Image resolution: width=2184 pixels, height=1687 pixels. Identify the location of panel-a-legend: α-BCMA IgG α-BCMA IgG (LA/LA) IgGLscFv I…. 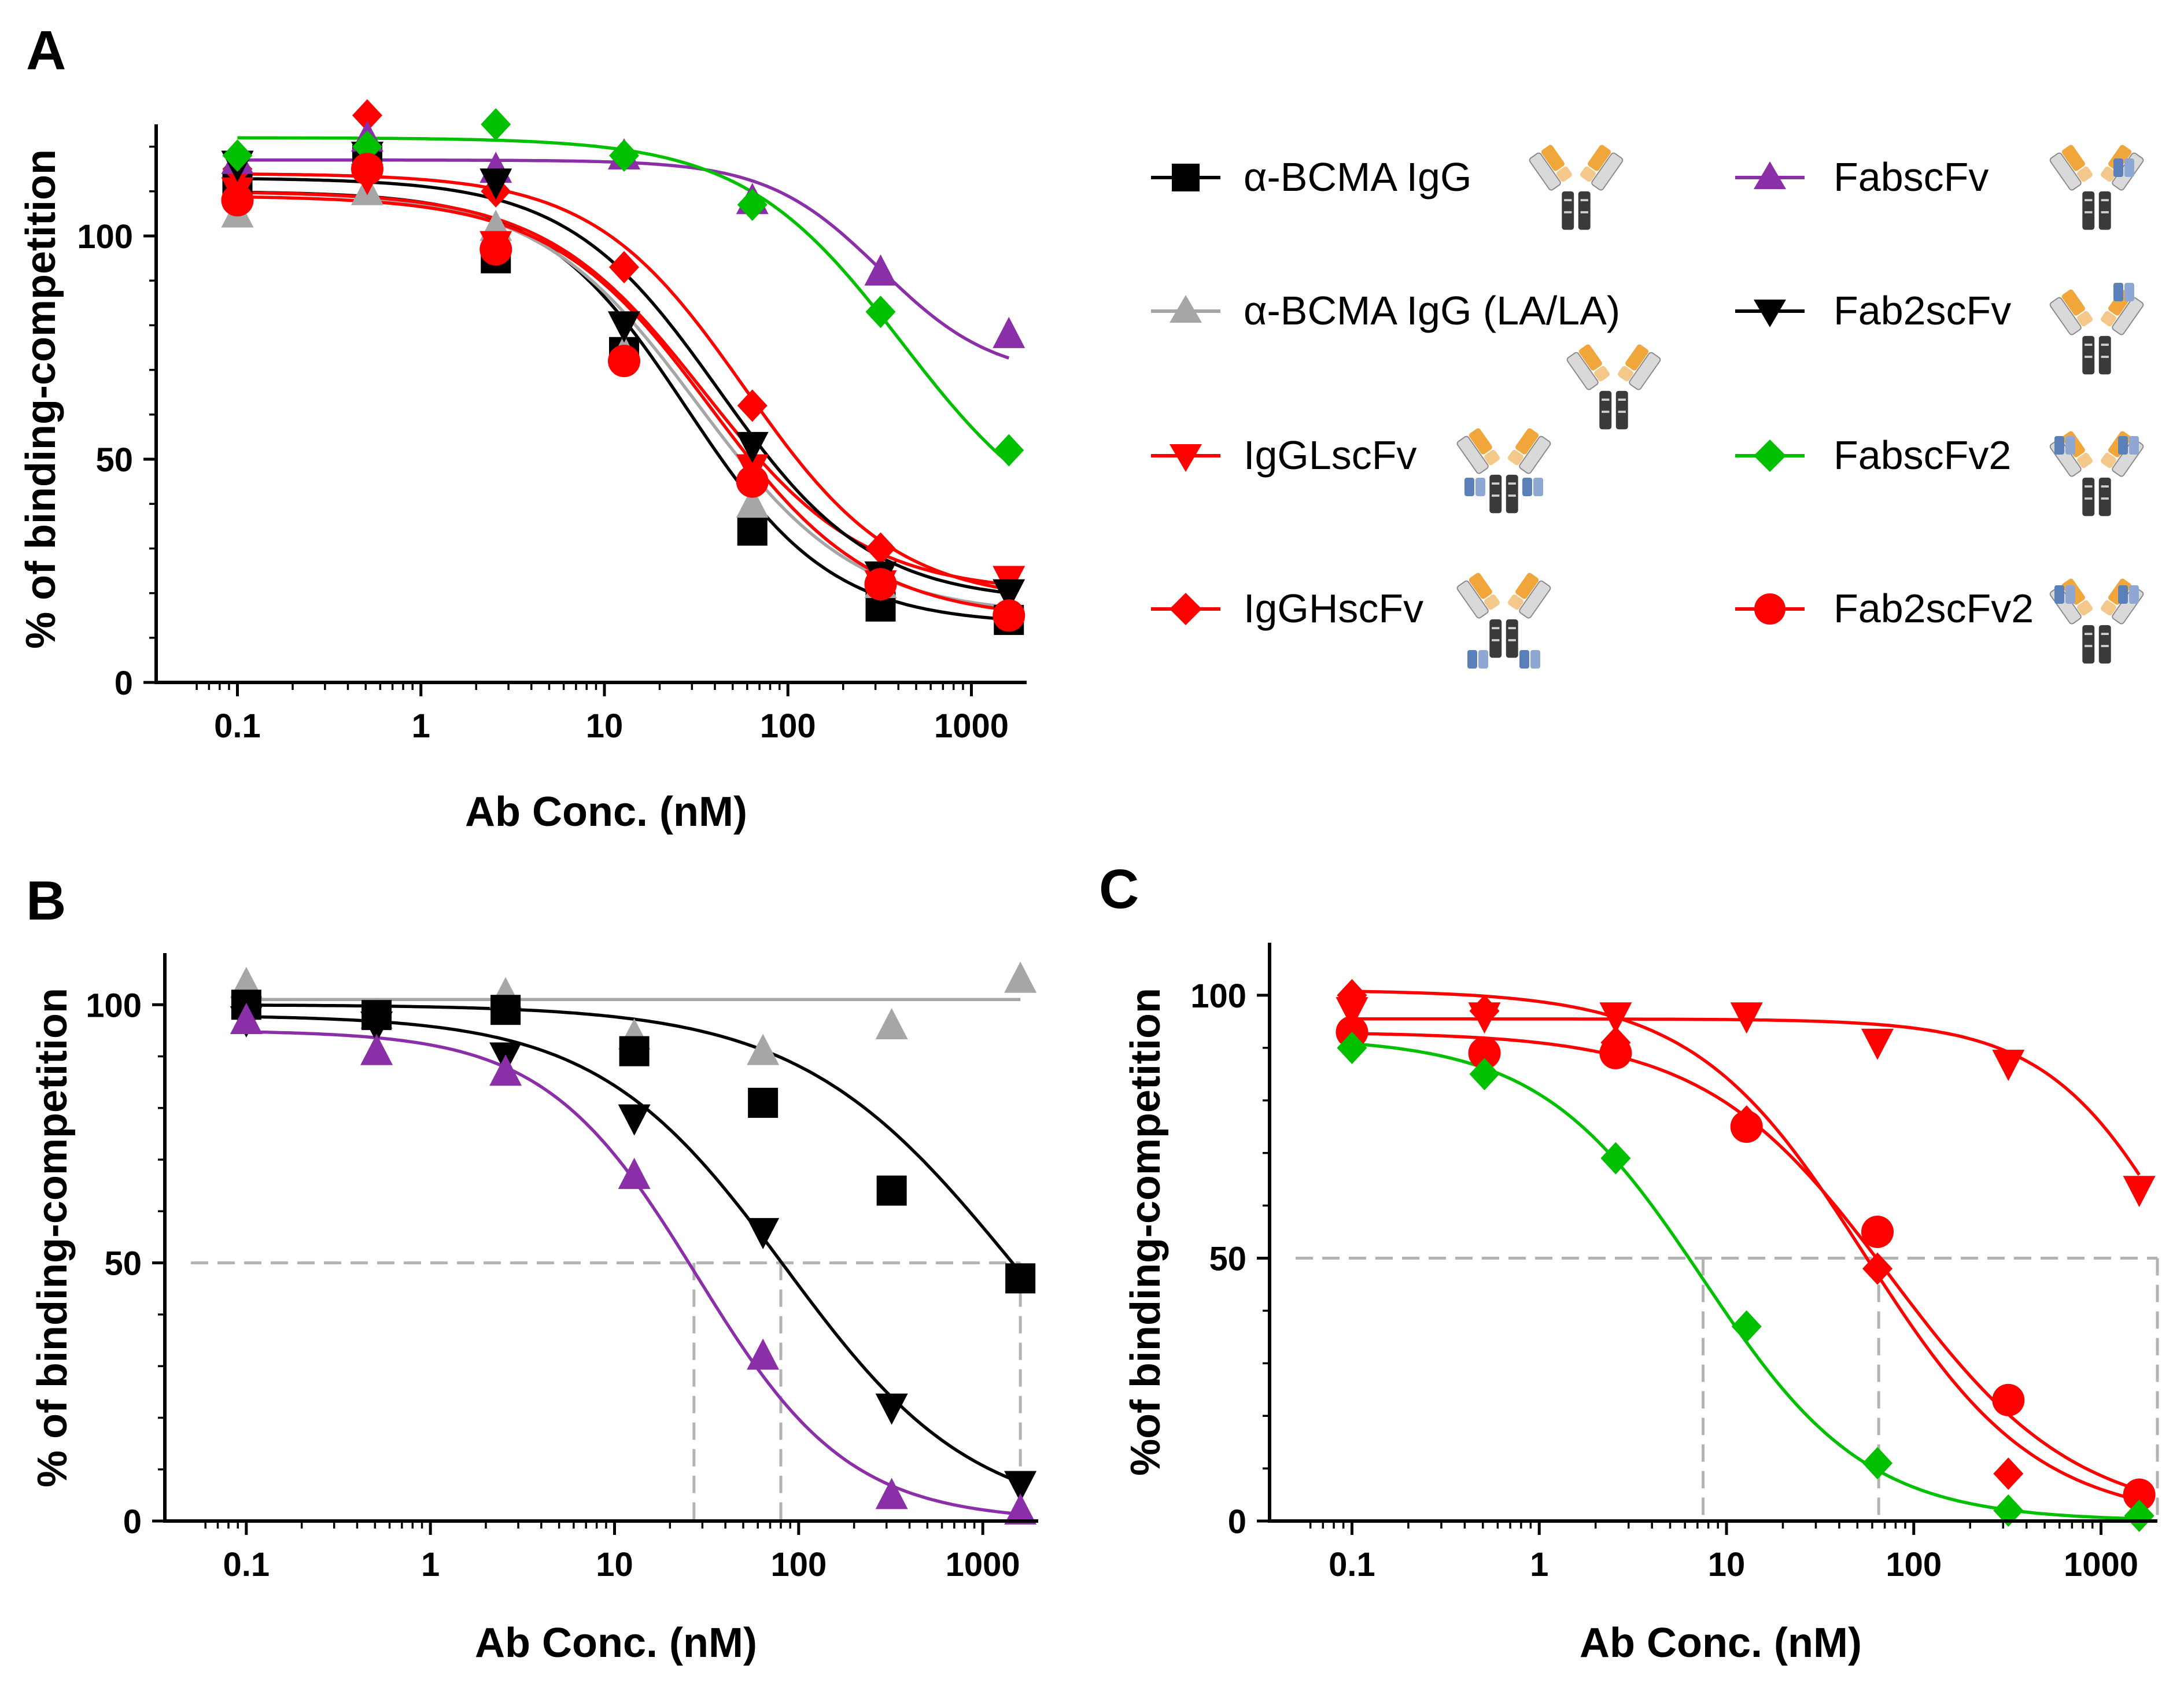
(1648, 406).